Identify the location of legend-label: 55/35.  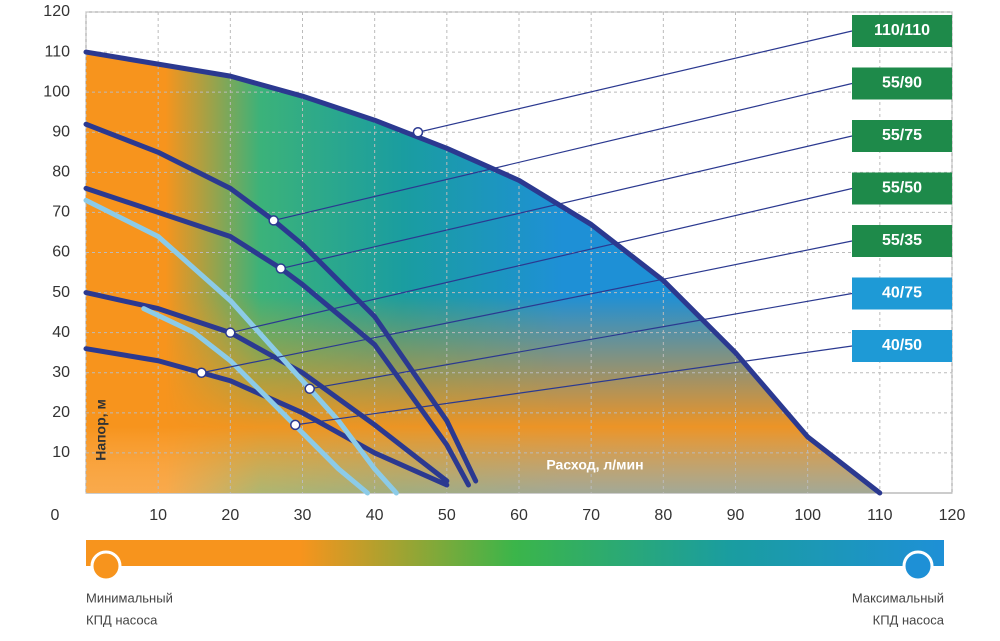
(902, 240).